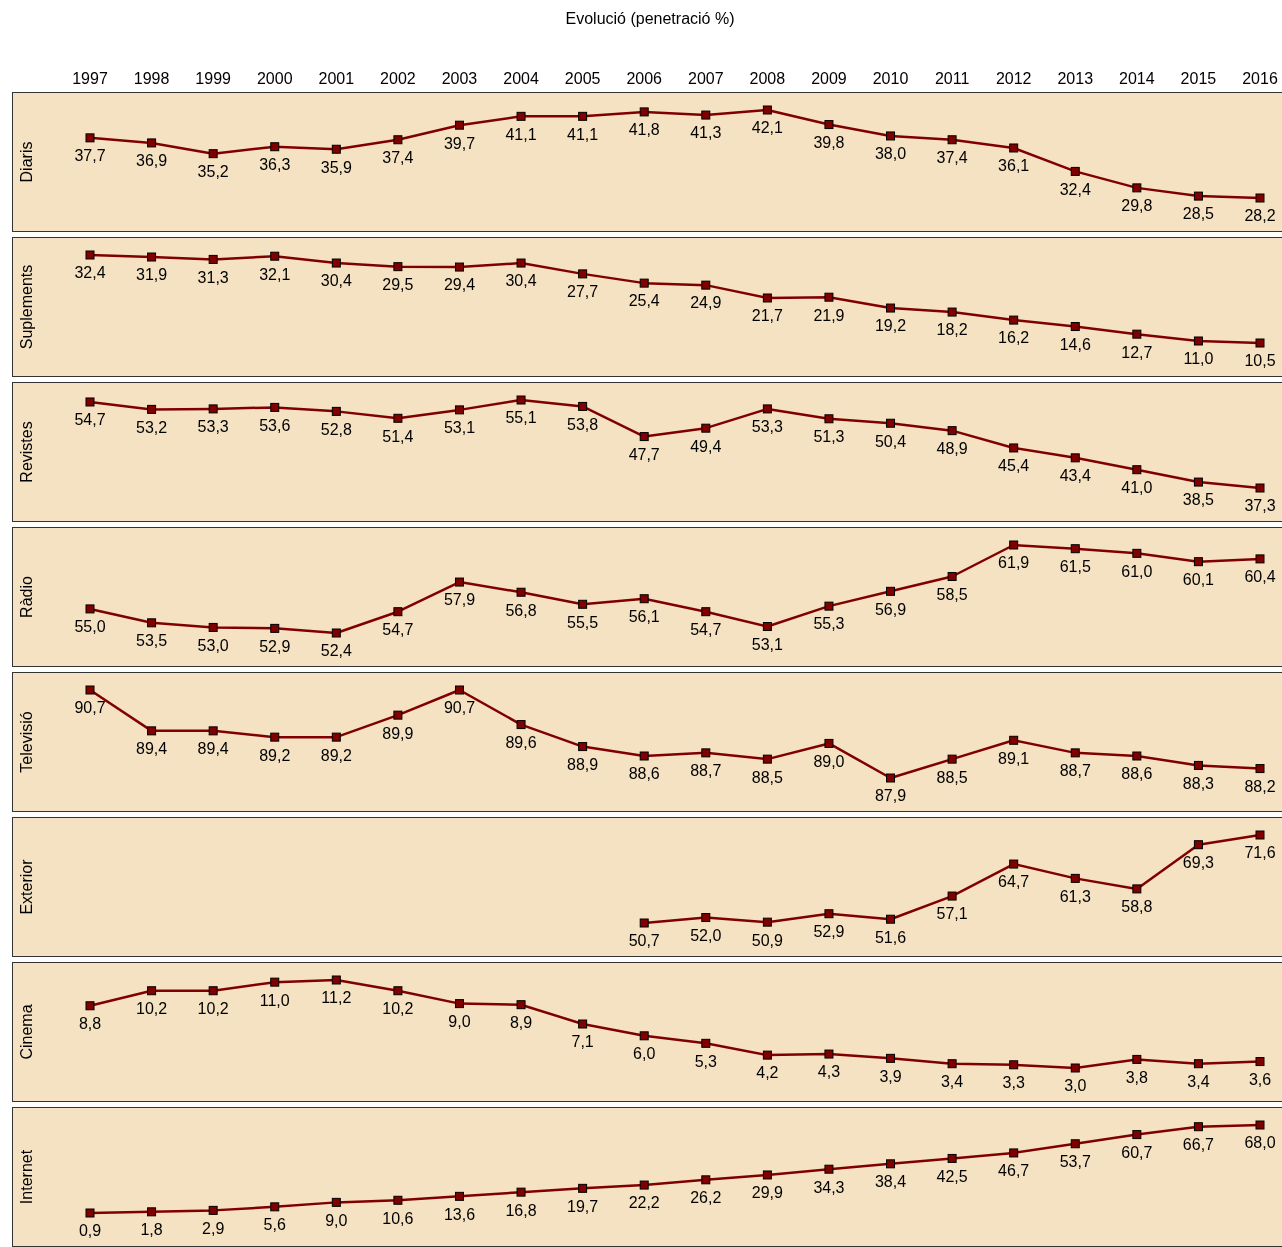  What do you see at coordinates (213, 1009) in the screenshot?
I see `data-label: 10,2` at bounding box center [213, 1009].